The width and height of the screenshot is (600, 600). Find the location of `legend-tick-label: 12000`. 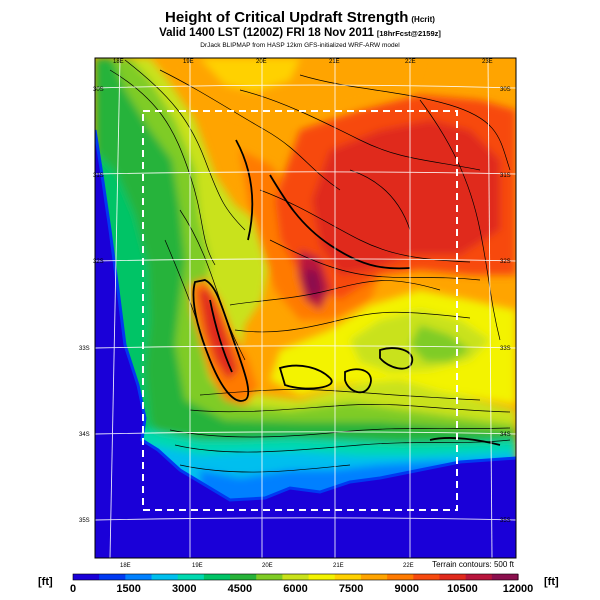

legend-tick-label: 12000 is located at coordinates (518, 589).